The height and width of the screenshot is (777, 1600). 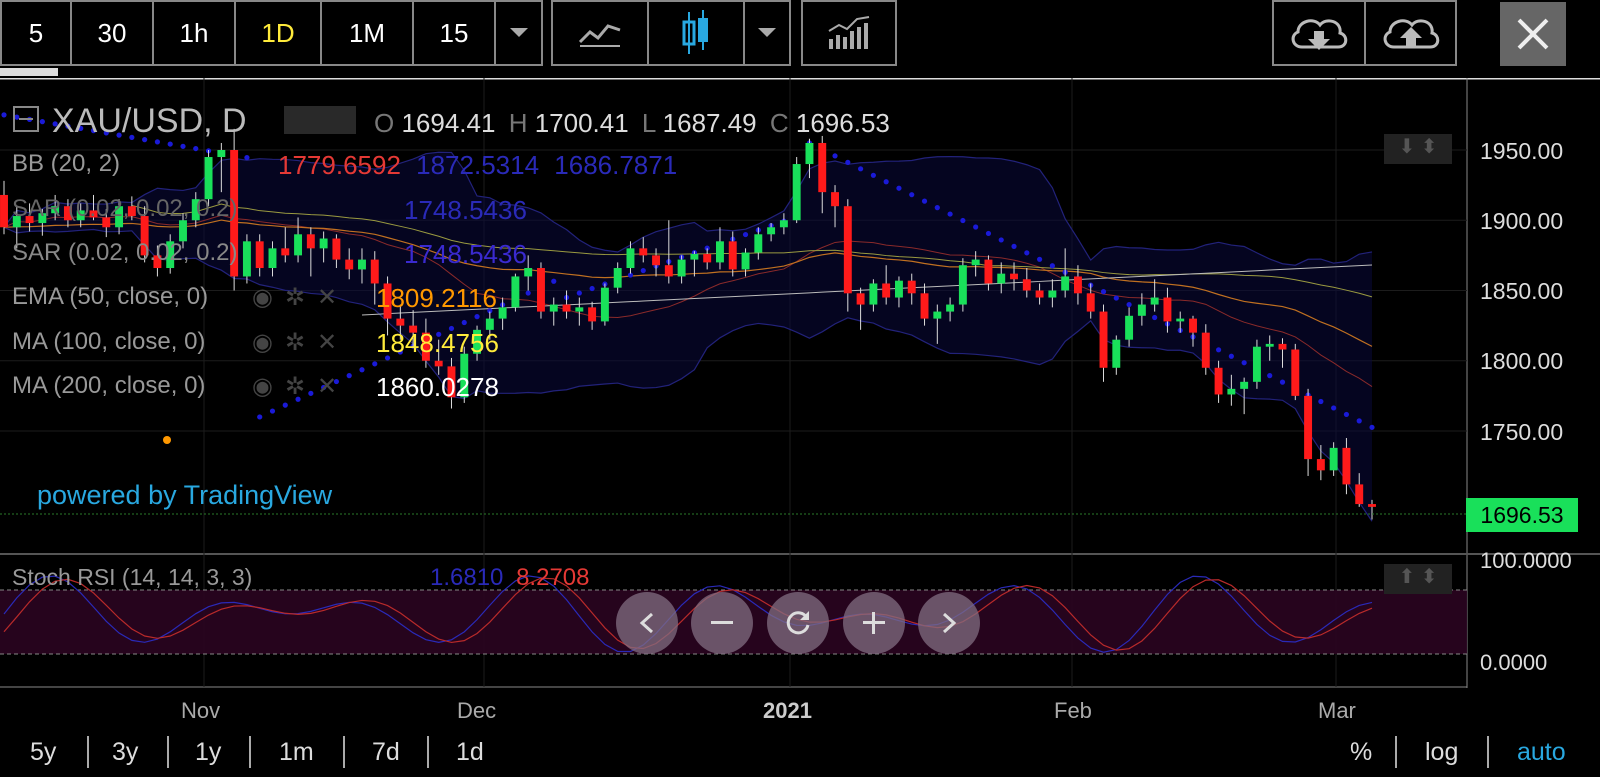 What do you see at coordinates (874, 623) in the screenshot?
I see `zoom-in-button` at bounding box center [874, 623].